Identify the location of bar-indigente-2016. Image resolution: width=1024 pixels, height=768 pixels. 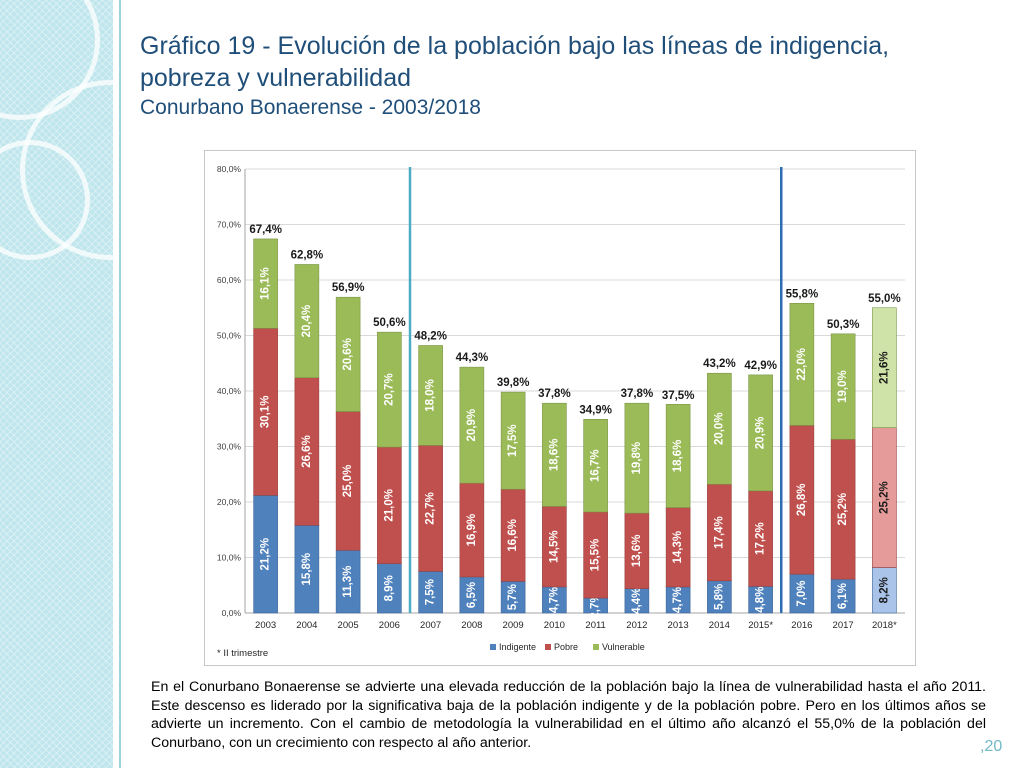
(802, 593).